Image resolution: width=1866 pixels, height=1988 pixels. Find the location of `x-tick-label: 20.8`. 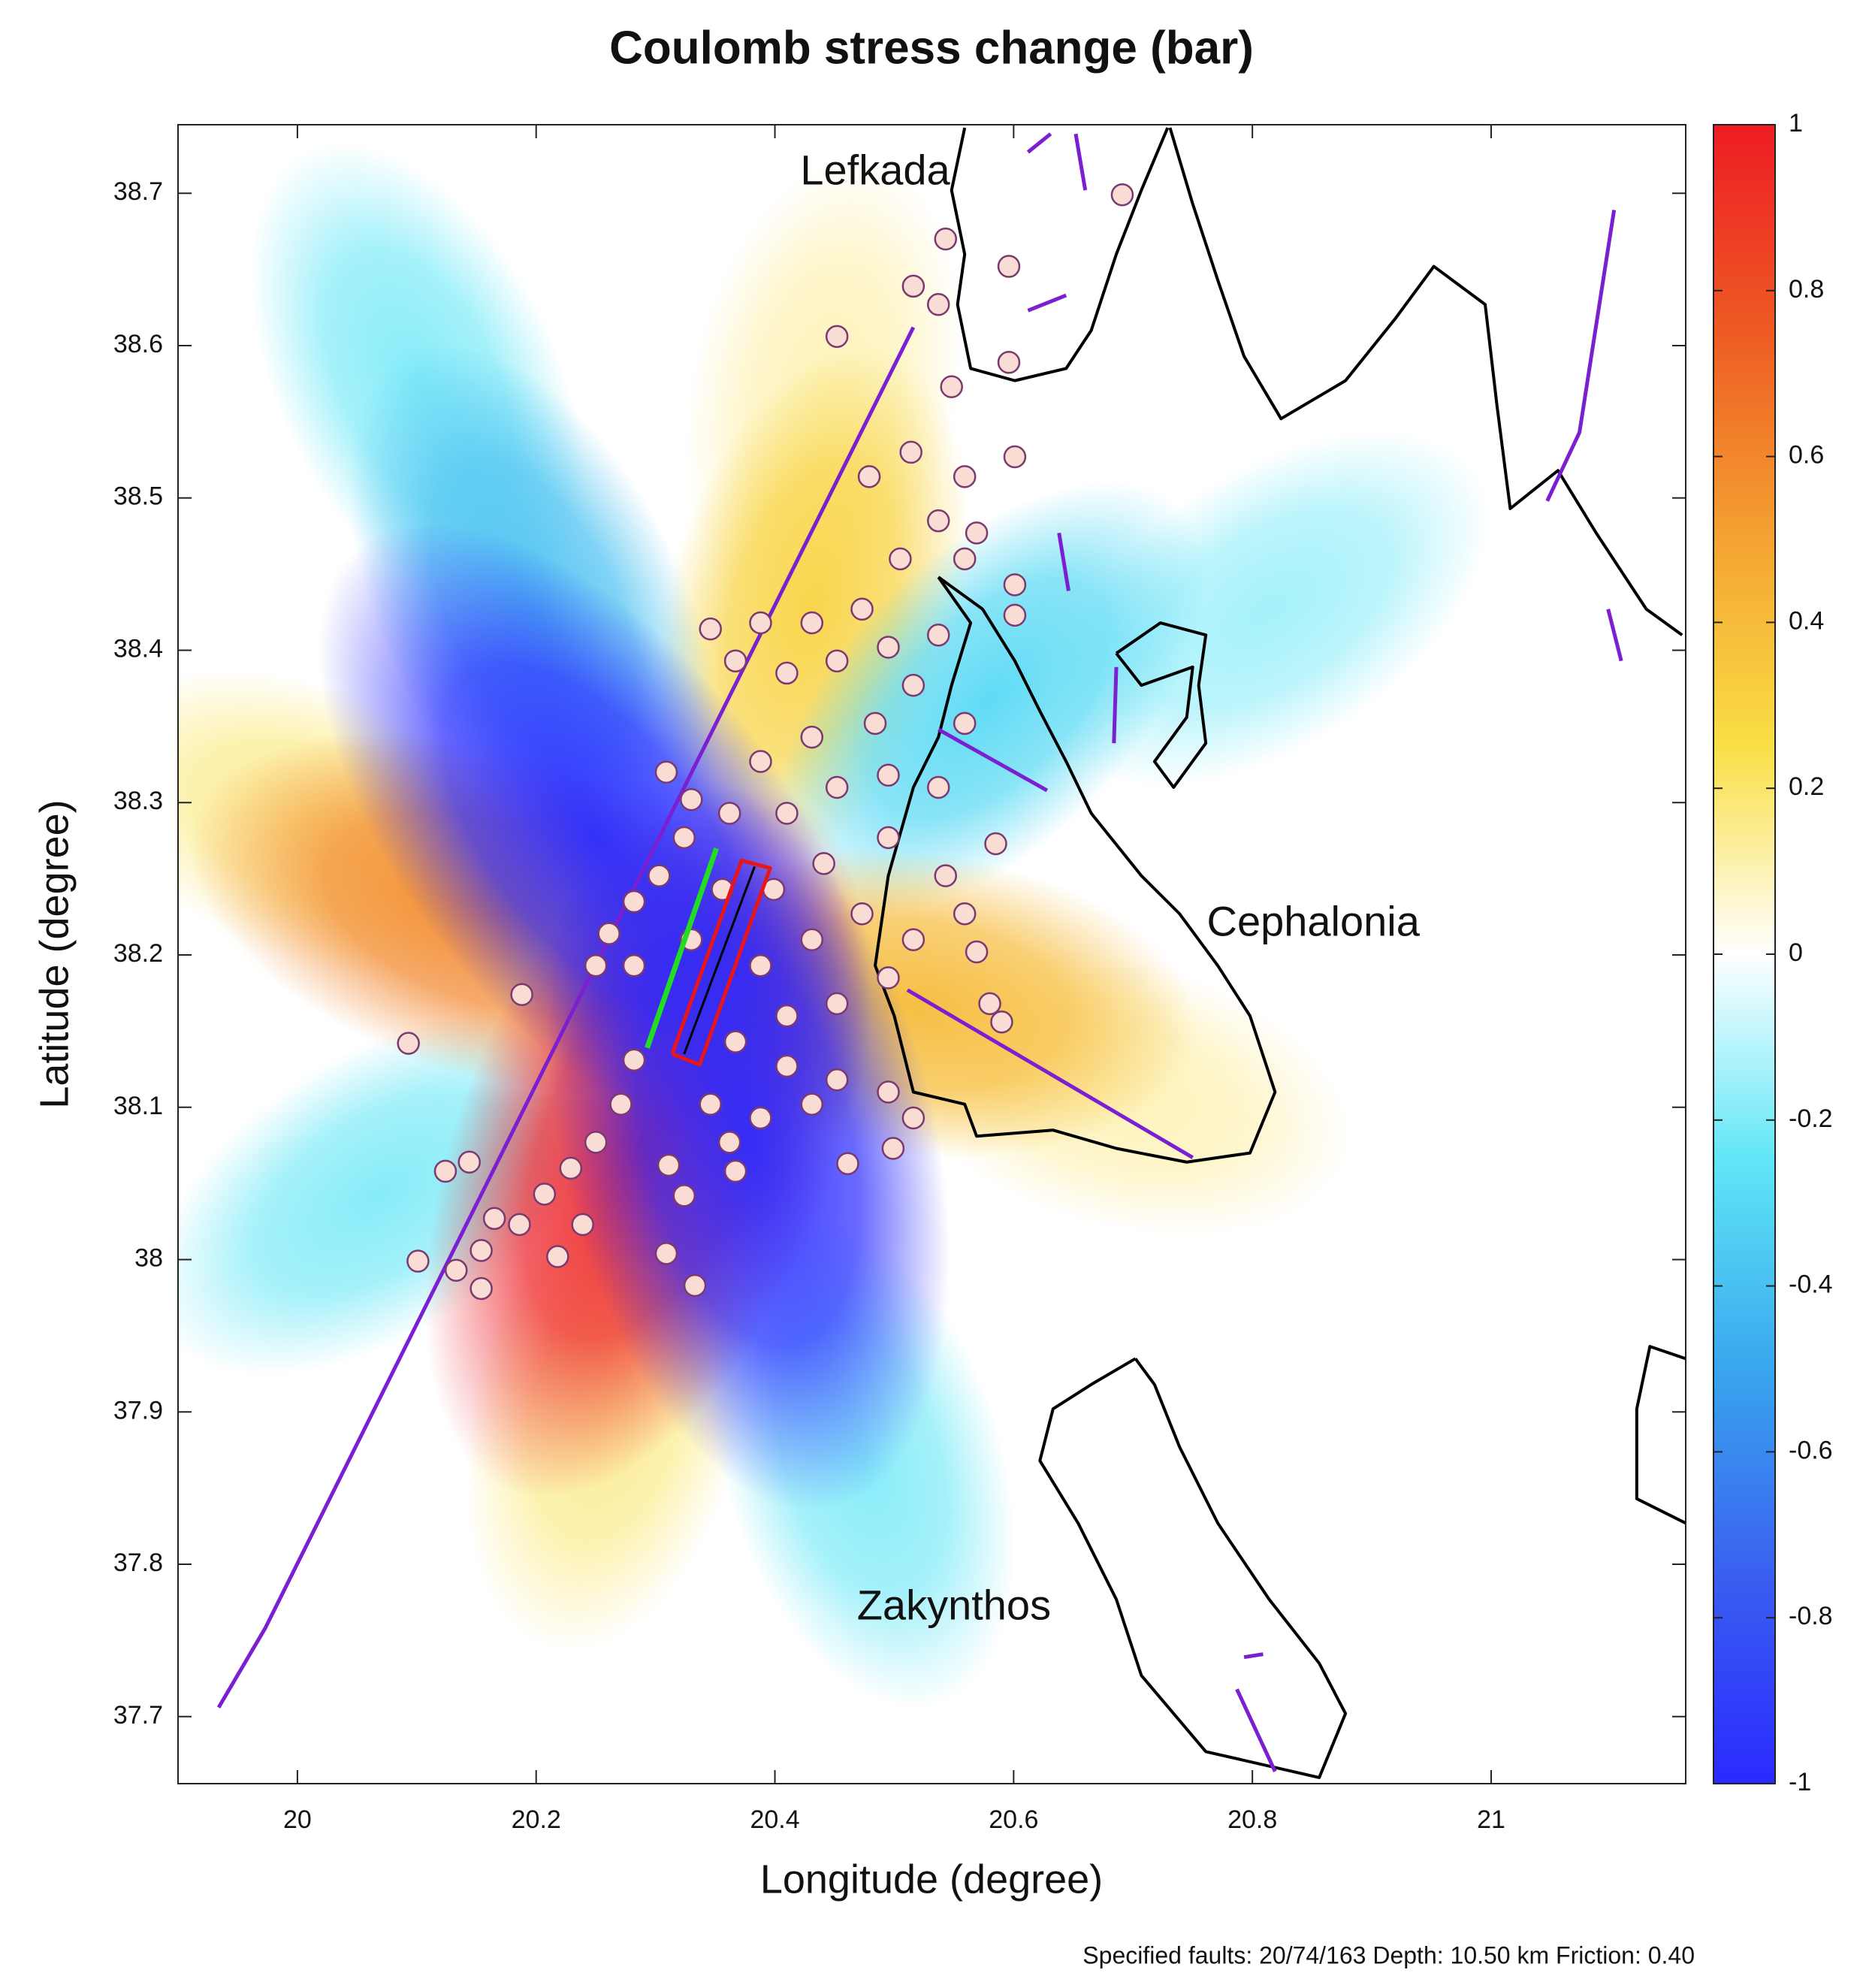

x-tick-label: 20.8 is located at coordinates (1252, 1819).